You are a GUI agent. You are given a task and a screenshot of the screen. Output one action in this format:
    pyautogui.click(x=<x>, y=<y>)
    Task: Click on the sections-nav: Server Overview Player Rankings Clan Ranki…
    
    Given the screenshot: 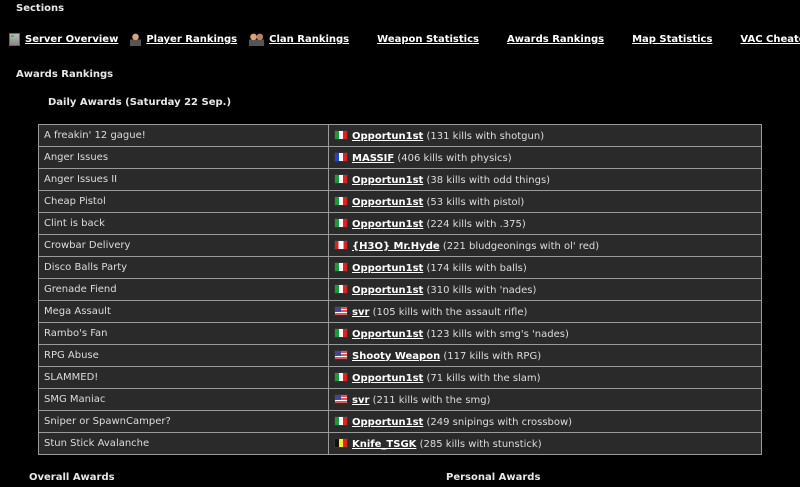 What is the action you would take?
    pyautogui.click(x=404, y=39)
    